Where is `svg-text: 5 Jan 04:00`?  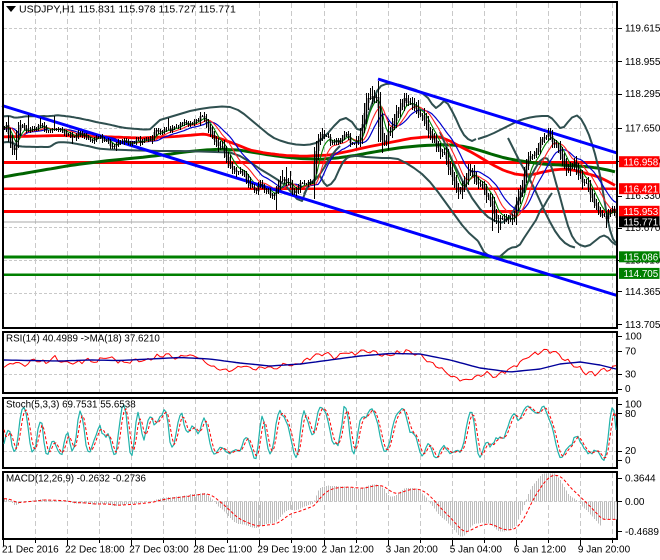
svg-text: 5 Jan 04:00 is located at coordinates (476, 550).